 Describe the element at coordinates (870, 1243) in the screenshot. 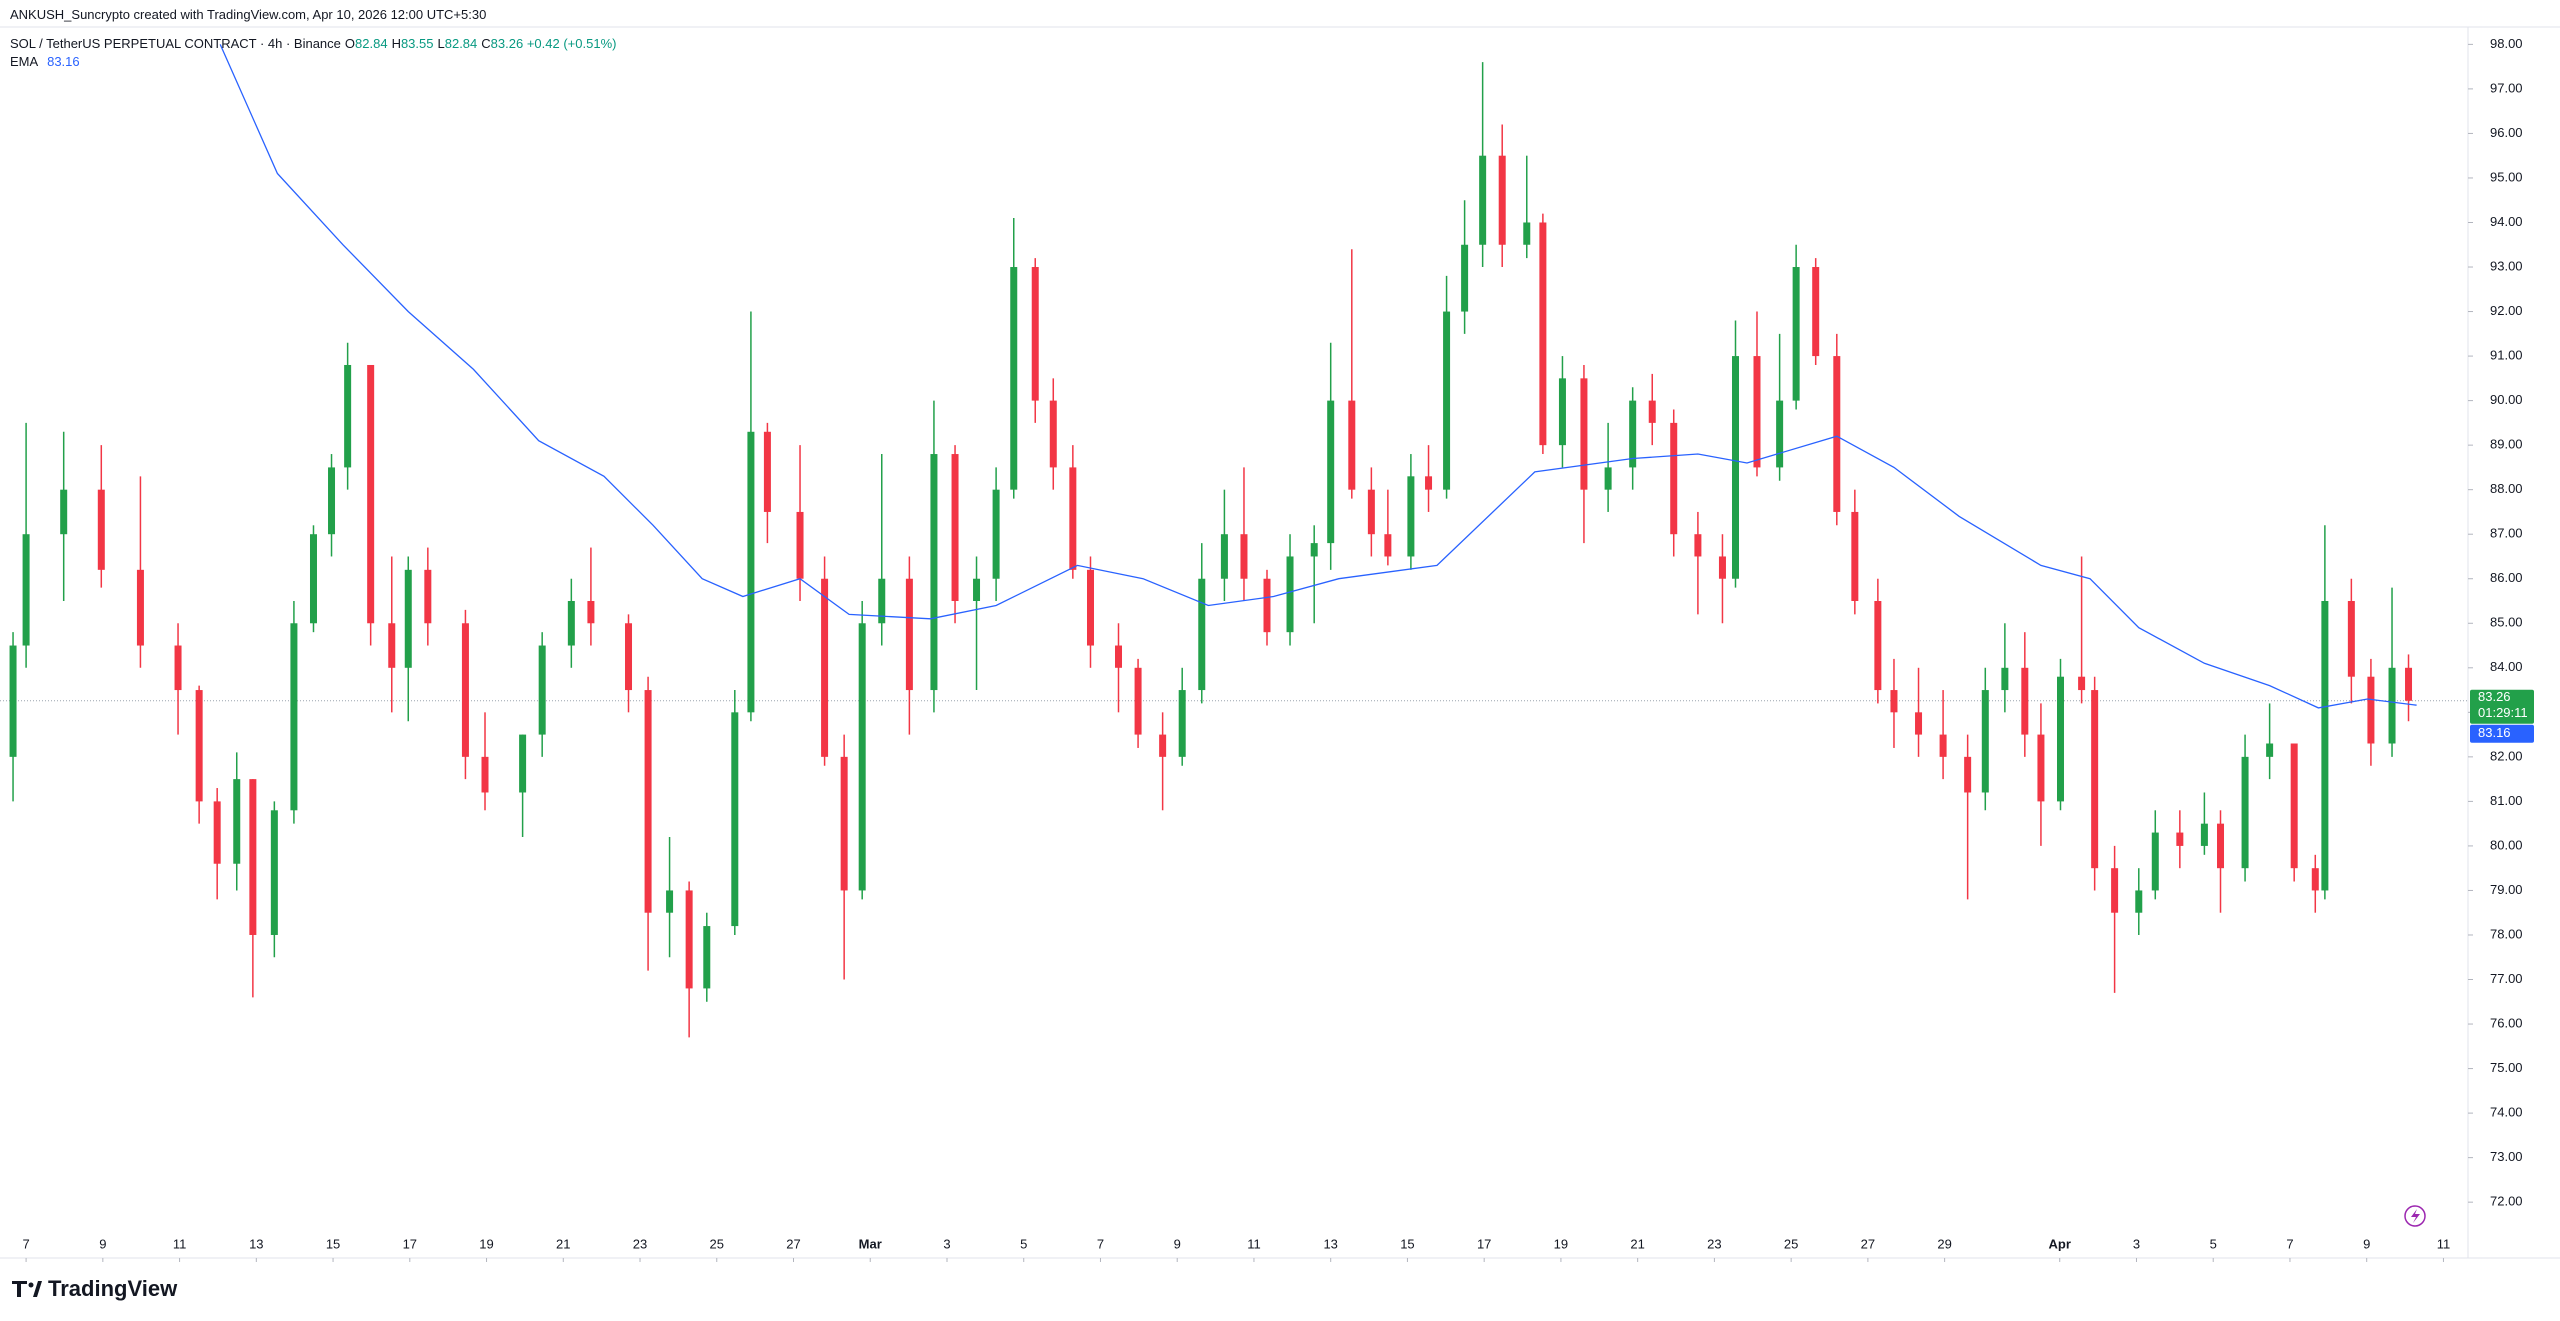

I see `x-tick-label: Mar` at that location.